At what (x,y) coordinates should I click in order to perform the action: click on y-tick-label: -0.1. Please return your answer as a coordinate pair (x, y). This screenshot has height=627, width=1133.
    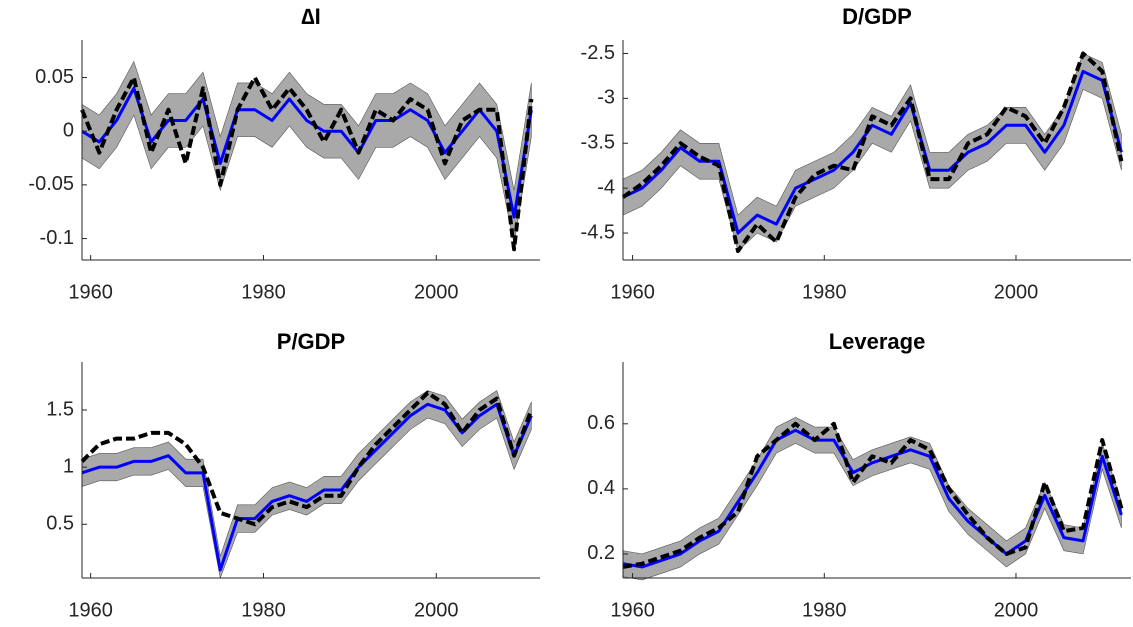
    Looking at the image, I should click on (57, 238).